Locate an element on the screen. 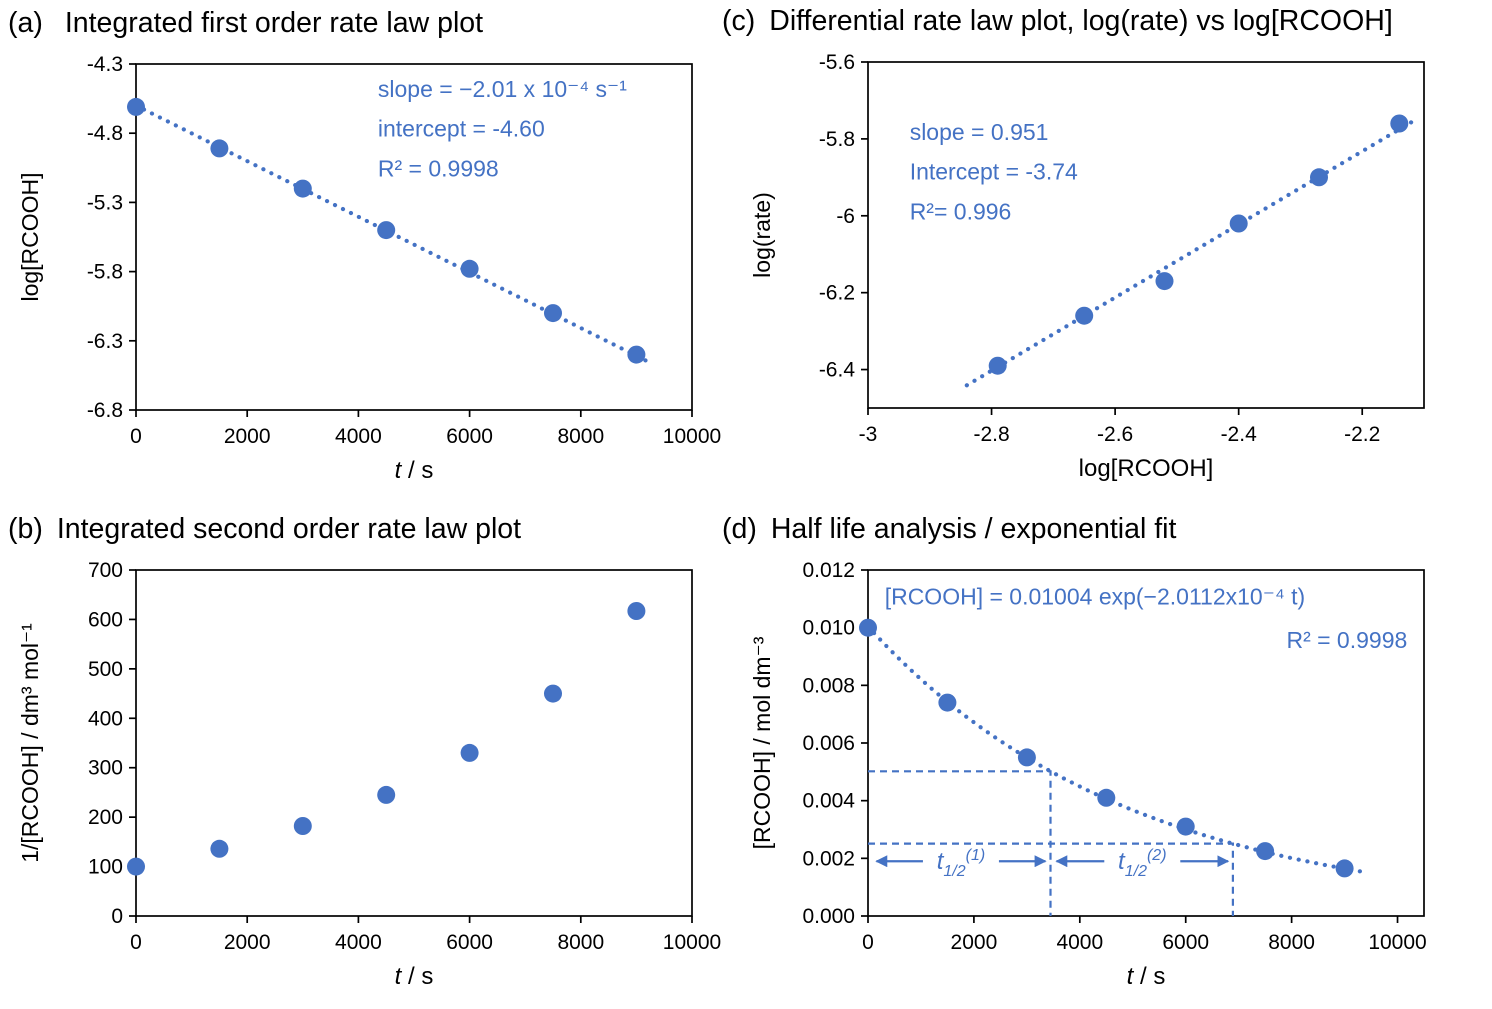  y-tick-label: -6.4 is located at coordinates (837, 370).